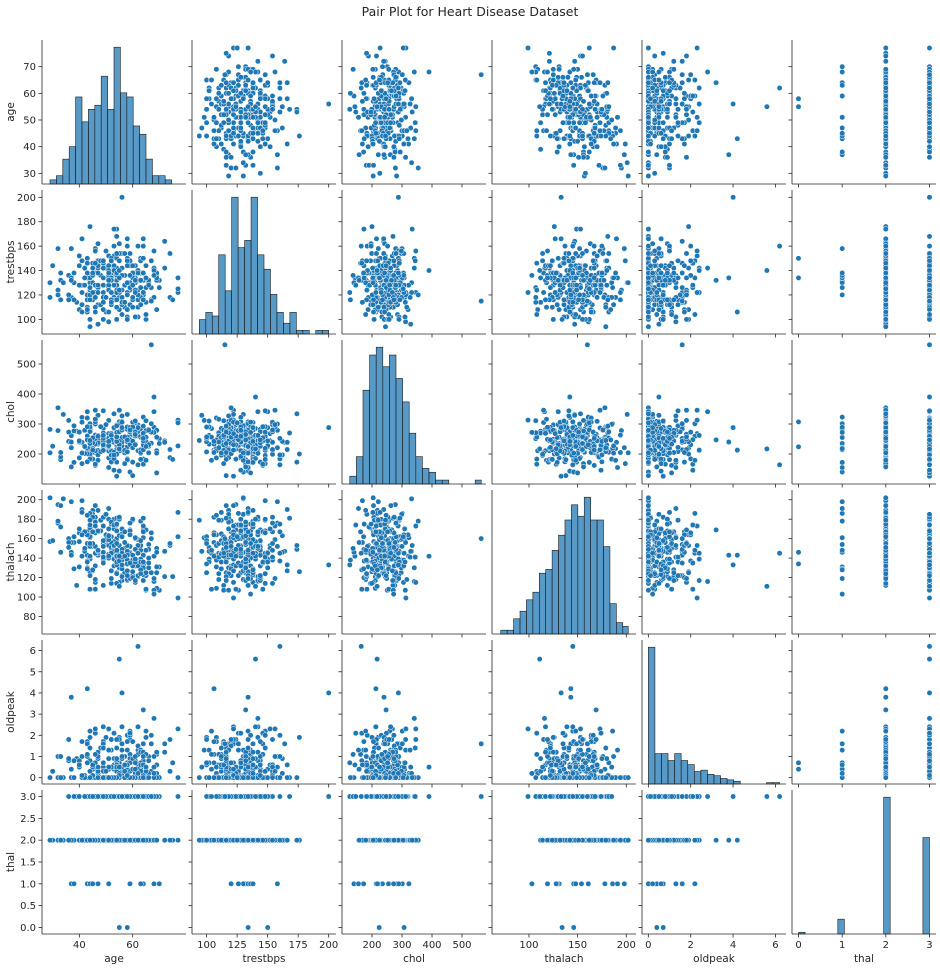 The width and height of the screenshot is (940, 977). What do you see at coordinates (413, 264) in the screenshot?
I see `panel-trestbps-vs-chol` at bounding box center [413, 264].